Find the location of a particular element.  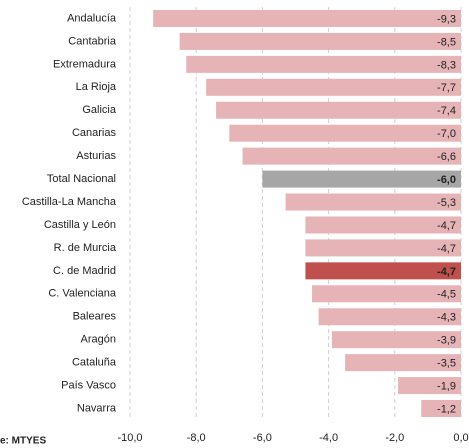

data-label: -7,0 is located at coordinates (446, 134).